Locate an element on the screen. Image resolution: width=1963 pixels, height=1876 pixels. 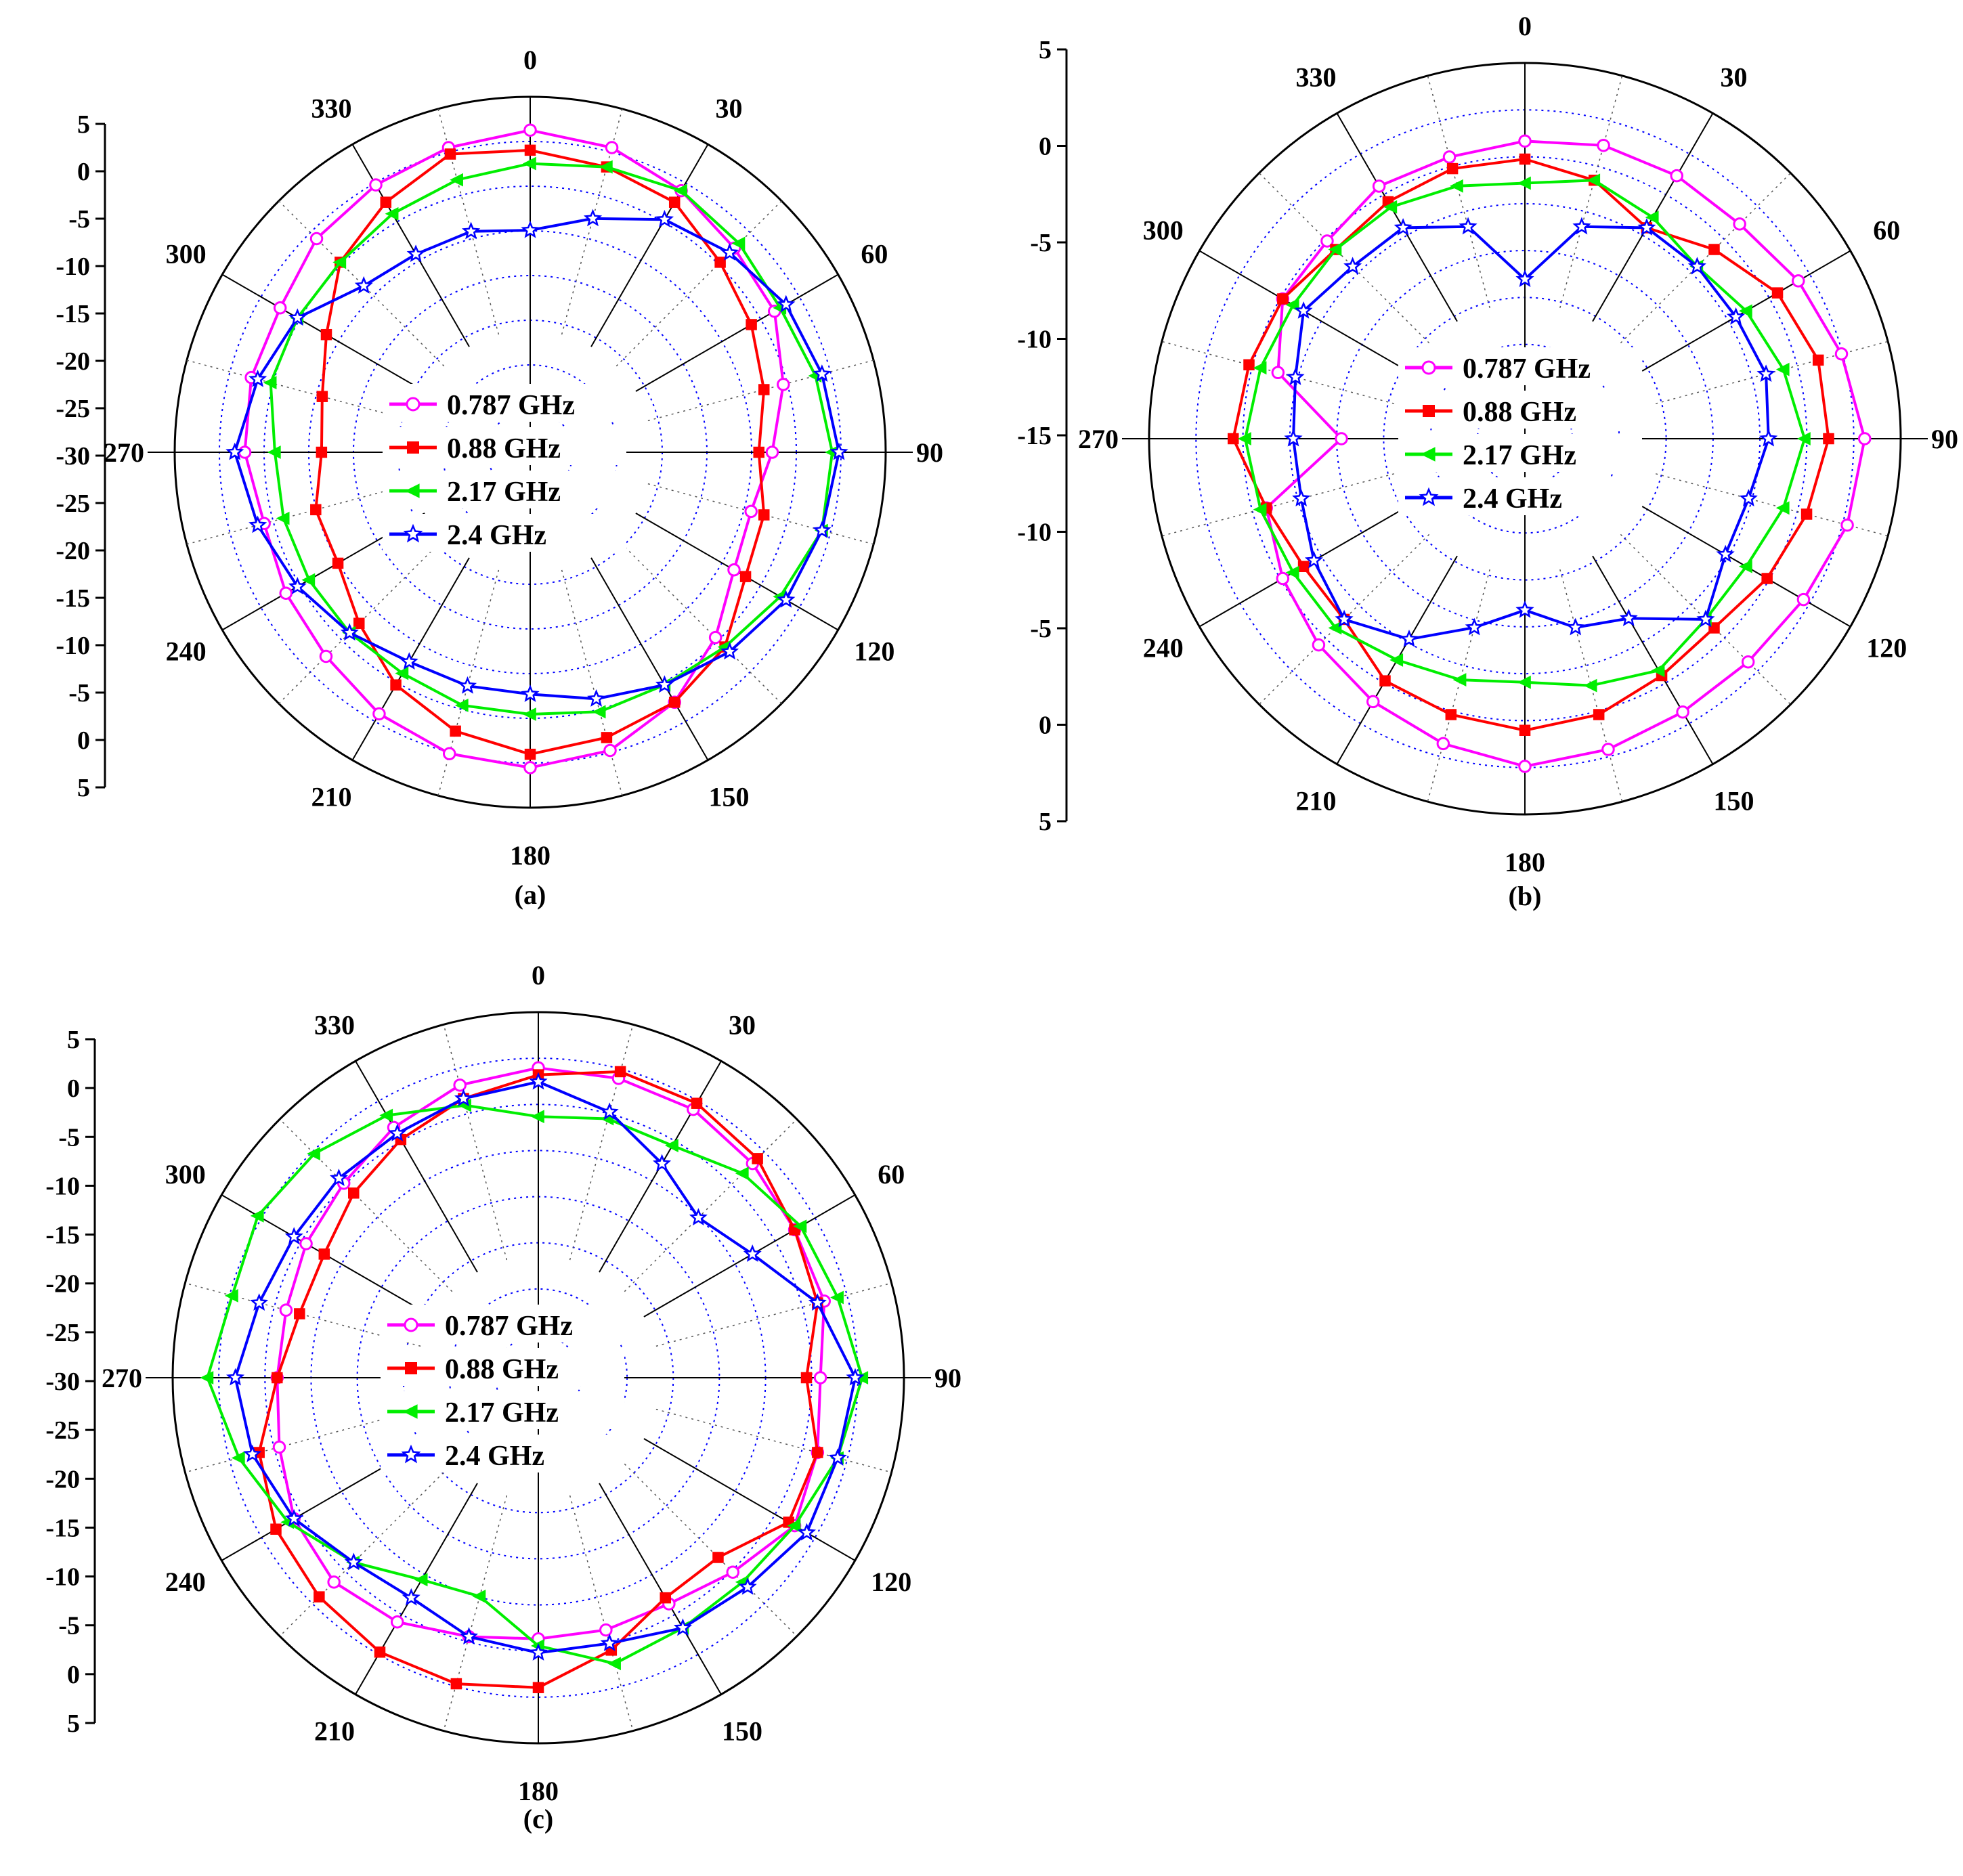
legend-label: 2.17 GHz is located at coordinates (1519, 455).